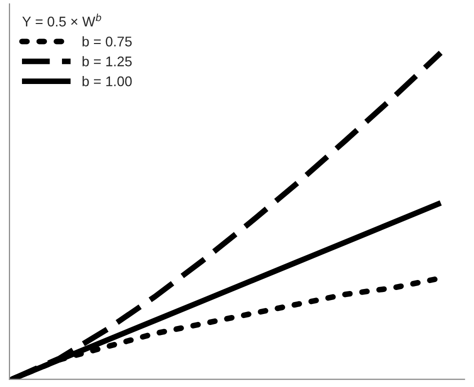 This screenshot has width=474, height=387. I want to click on legend-label: b = 0.75, so click(107, 41).